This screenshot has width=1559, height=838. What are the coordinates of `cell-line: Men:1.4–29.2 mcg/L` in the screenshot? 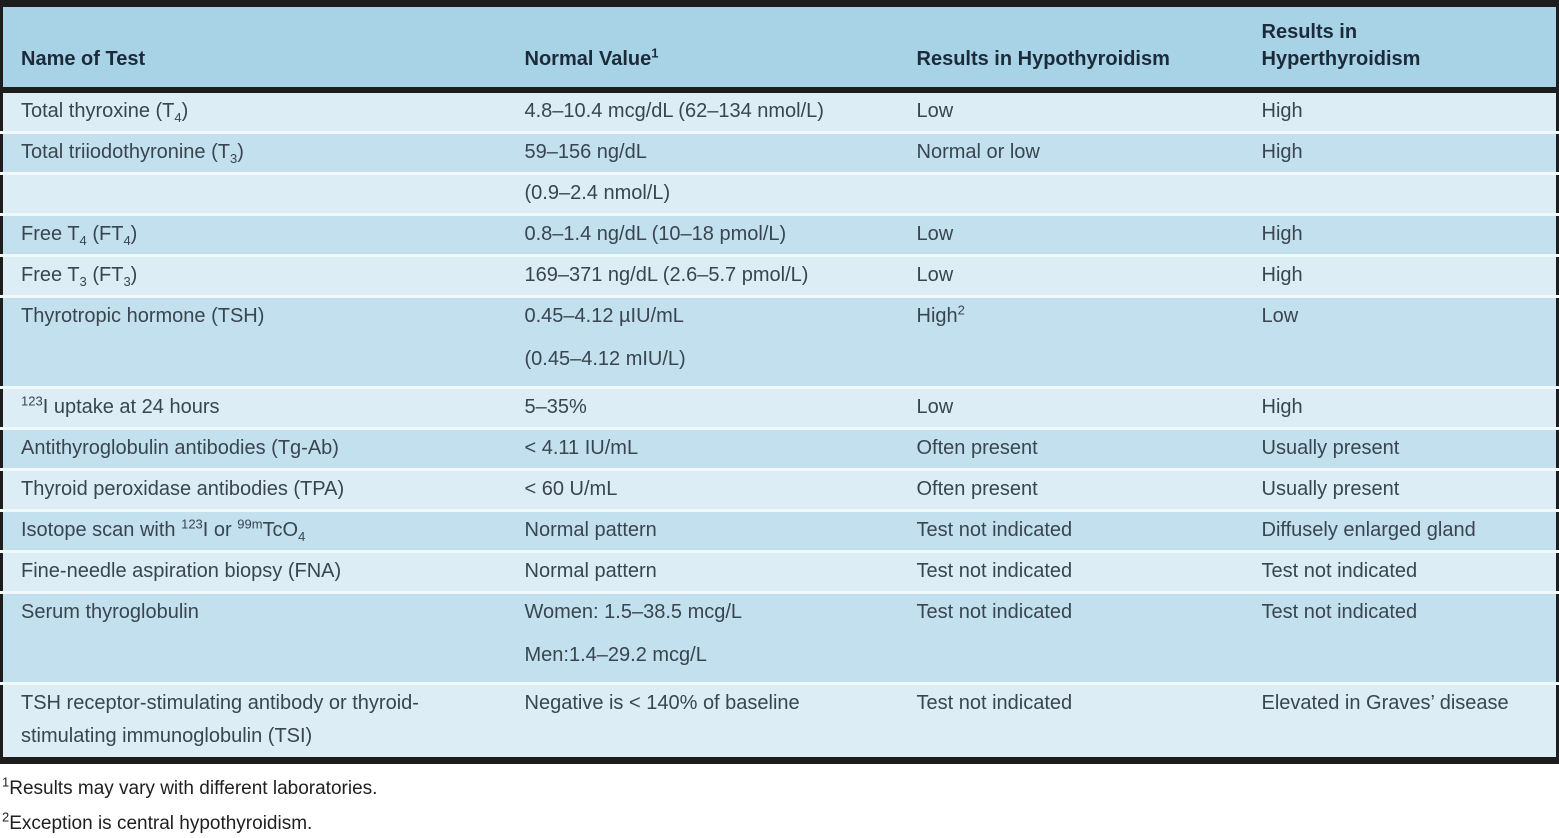 It's located at (615, 655).